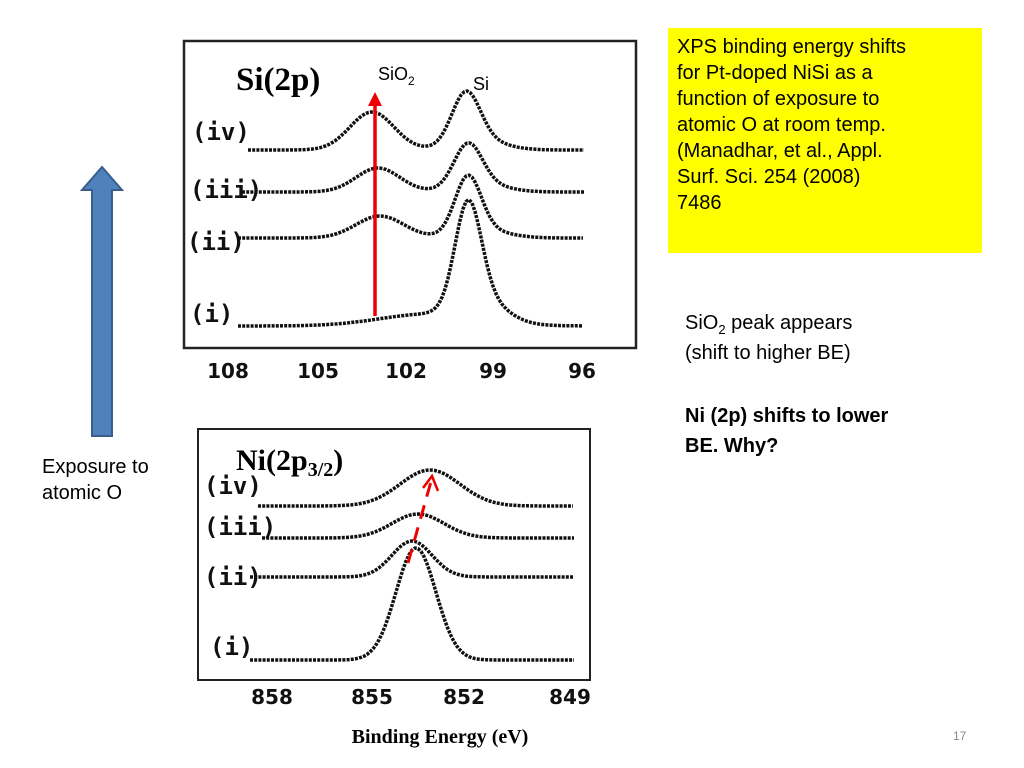  I want to click on ni-plot-title: Ni(2p3/2), so click(289, 462).